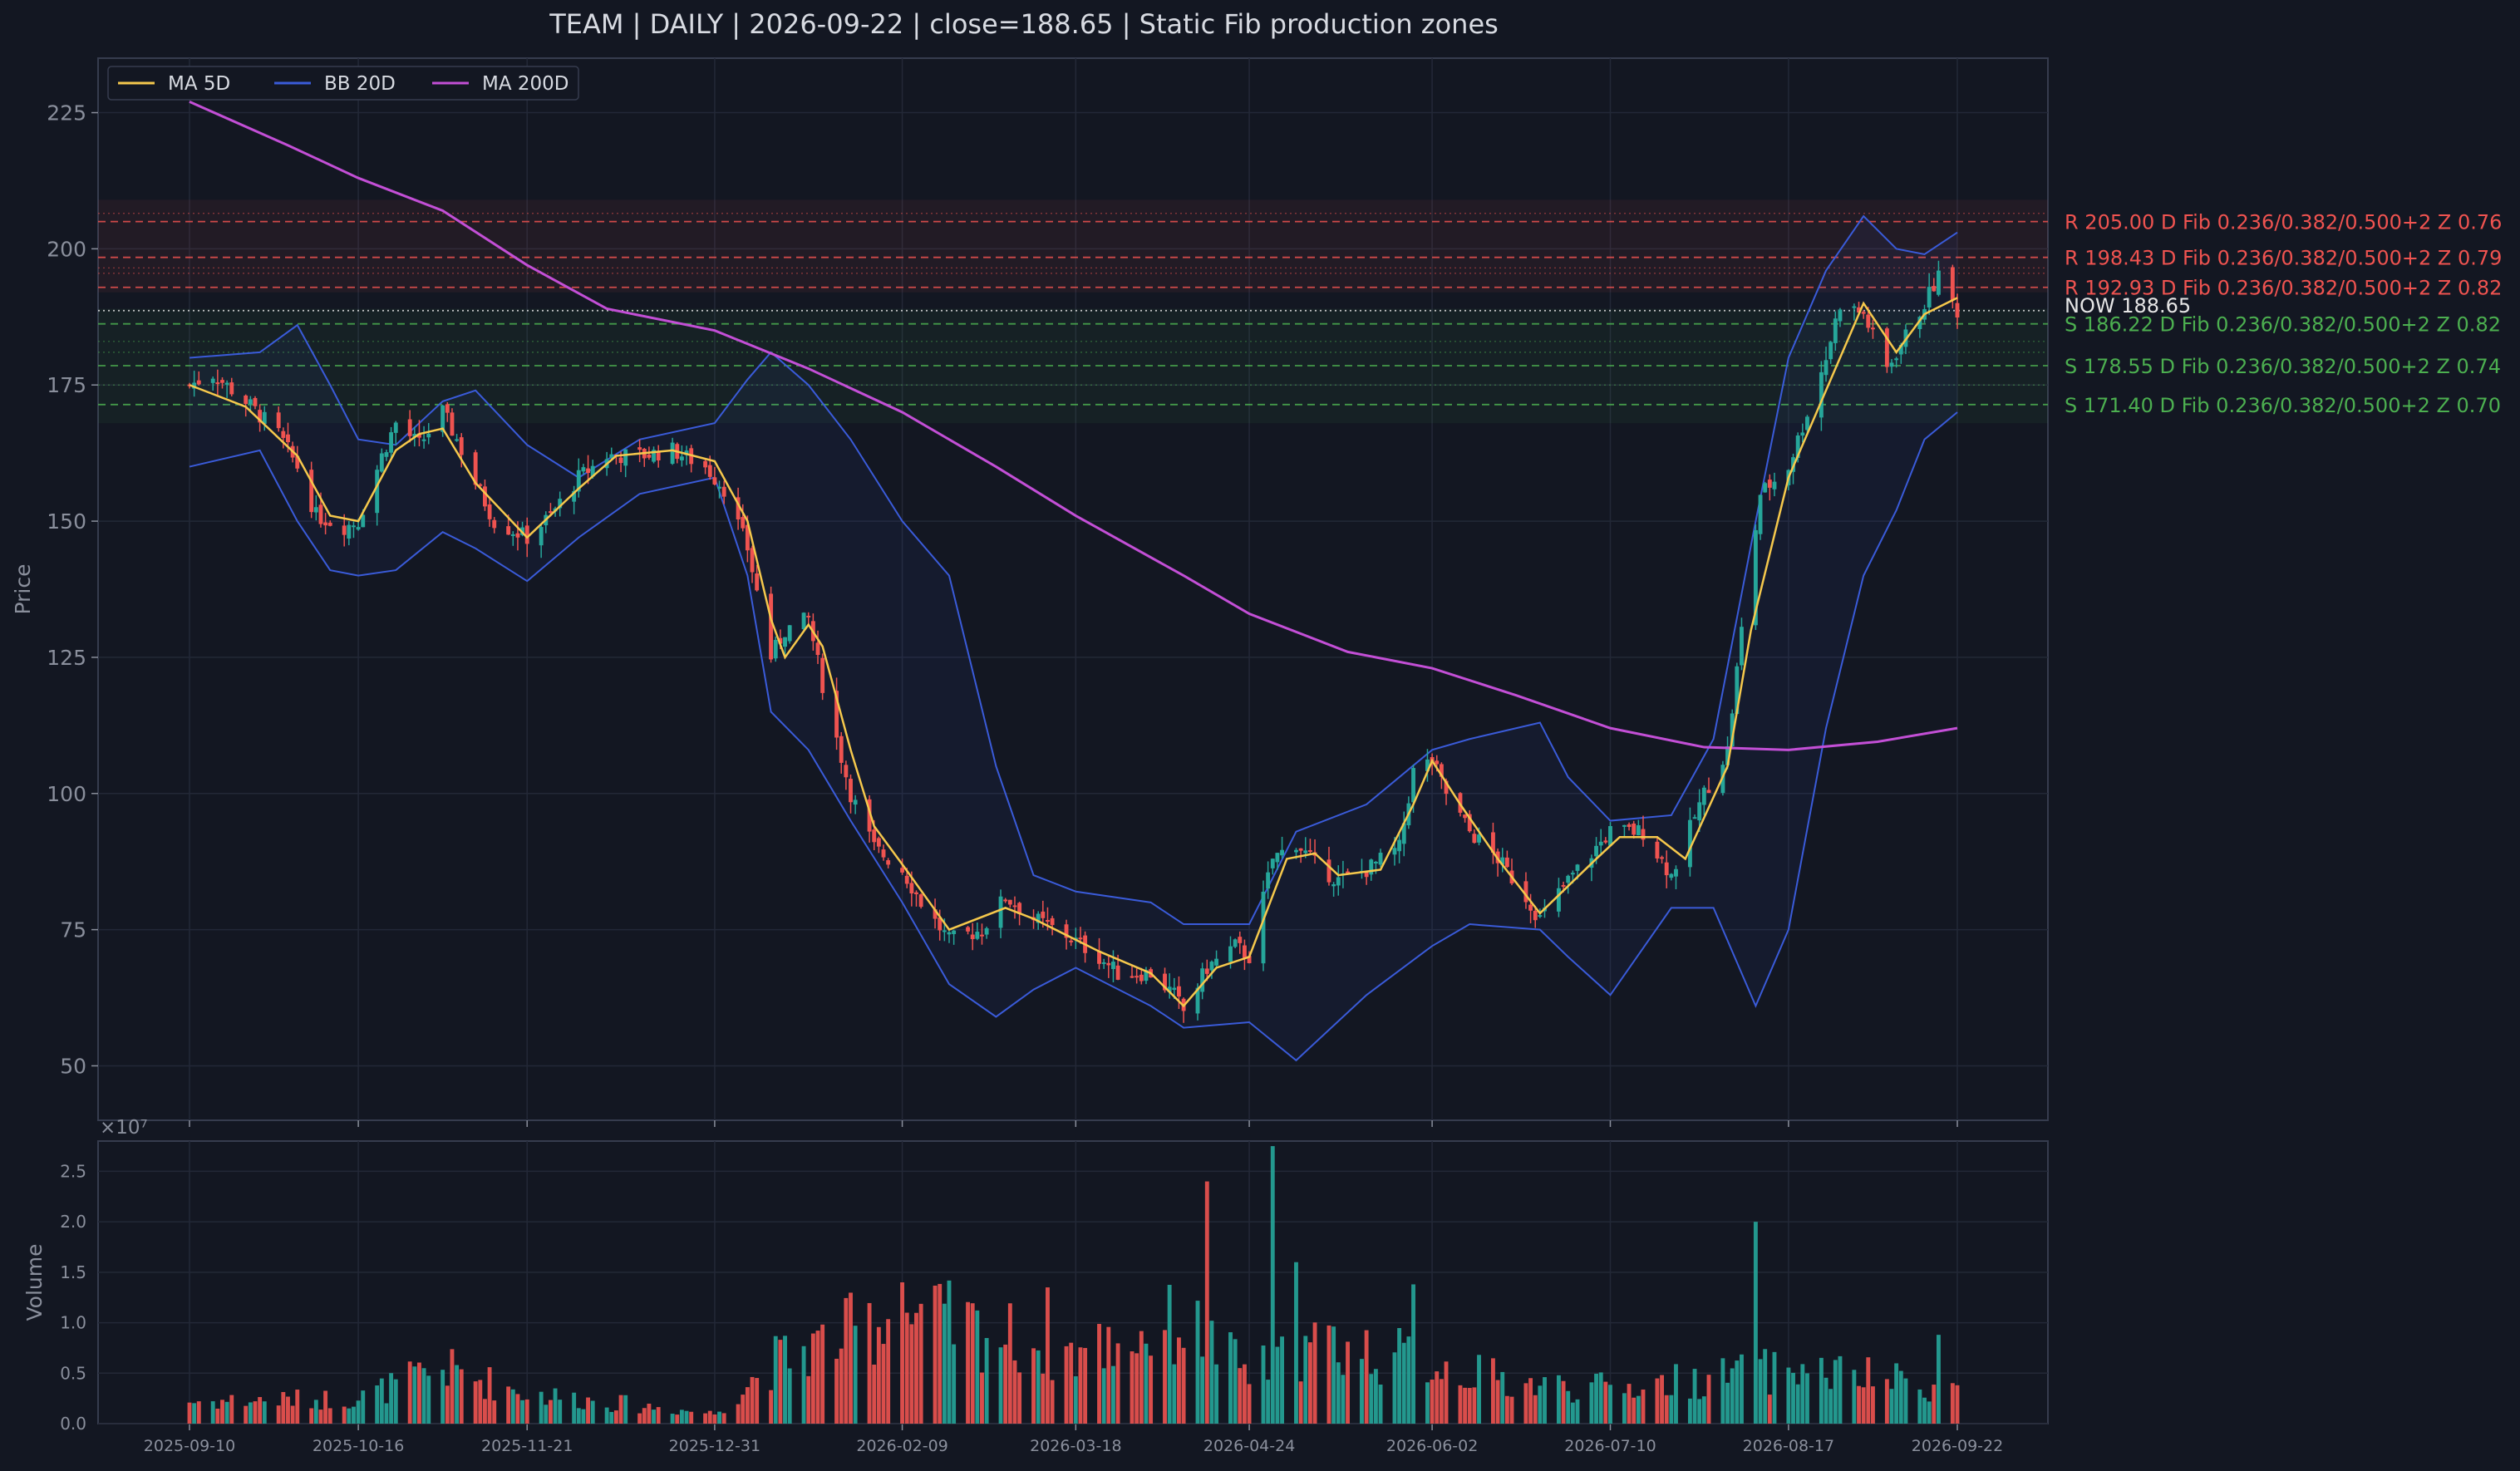 The height and width of the screenshot is (1471, 2520). Describe the element at coordinates (360, 84) in the screenshot. I see `legend-label: BB 20D` at that location.